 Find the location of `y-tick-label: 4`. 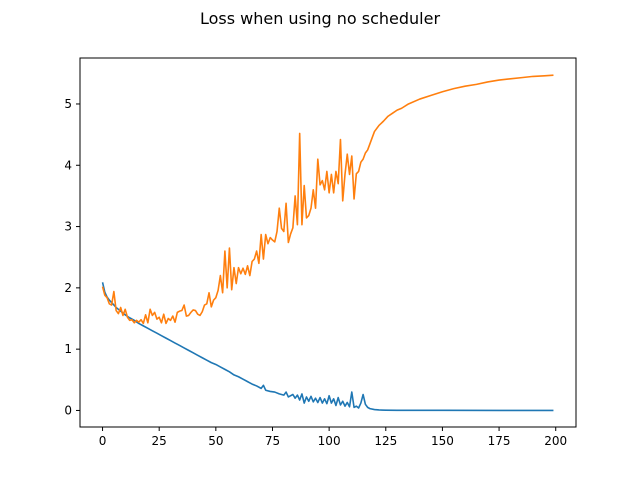

y-tick-label: 4 is located at coordinates (68, 165).